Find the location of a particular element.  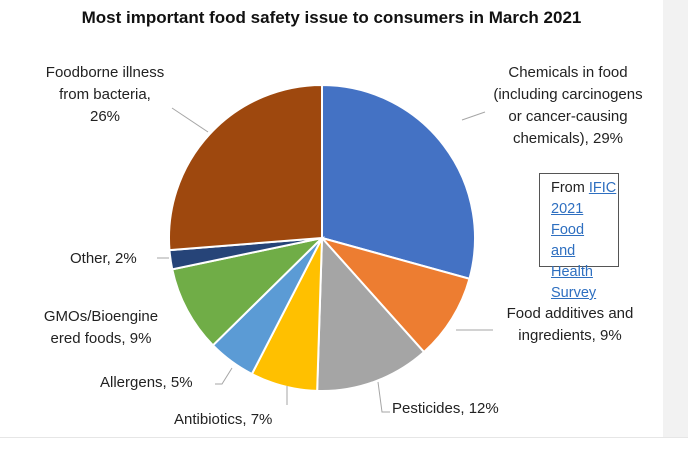

label-line: or cancer-causing is located at coordinates (568, 116).